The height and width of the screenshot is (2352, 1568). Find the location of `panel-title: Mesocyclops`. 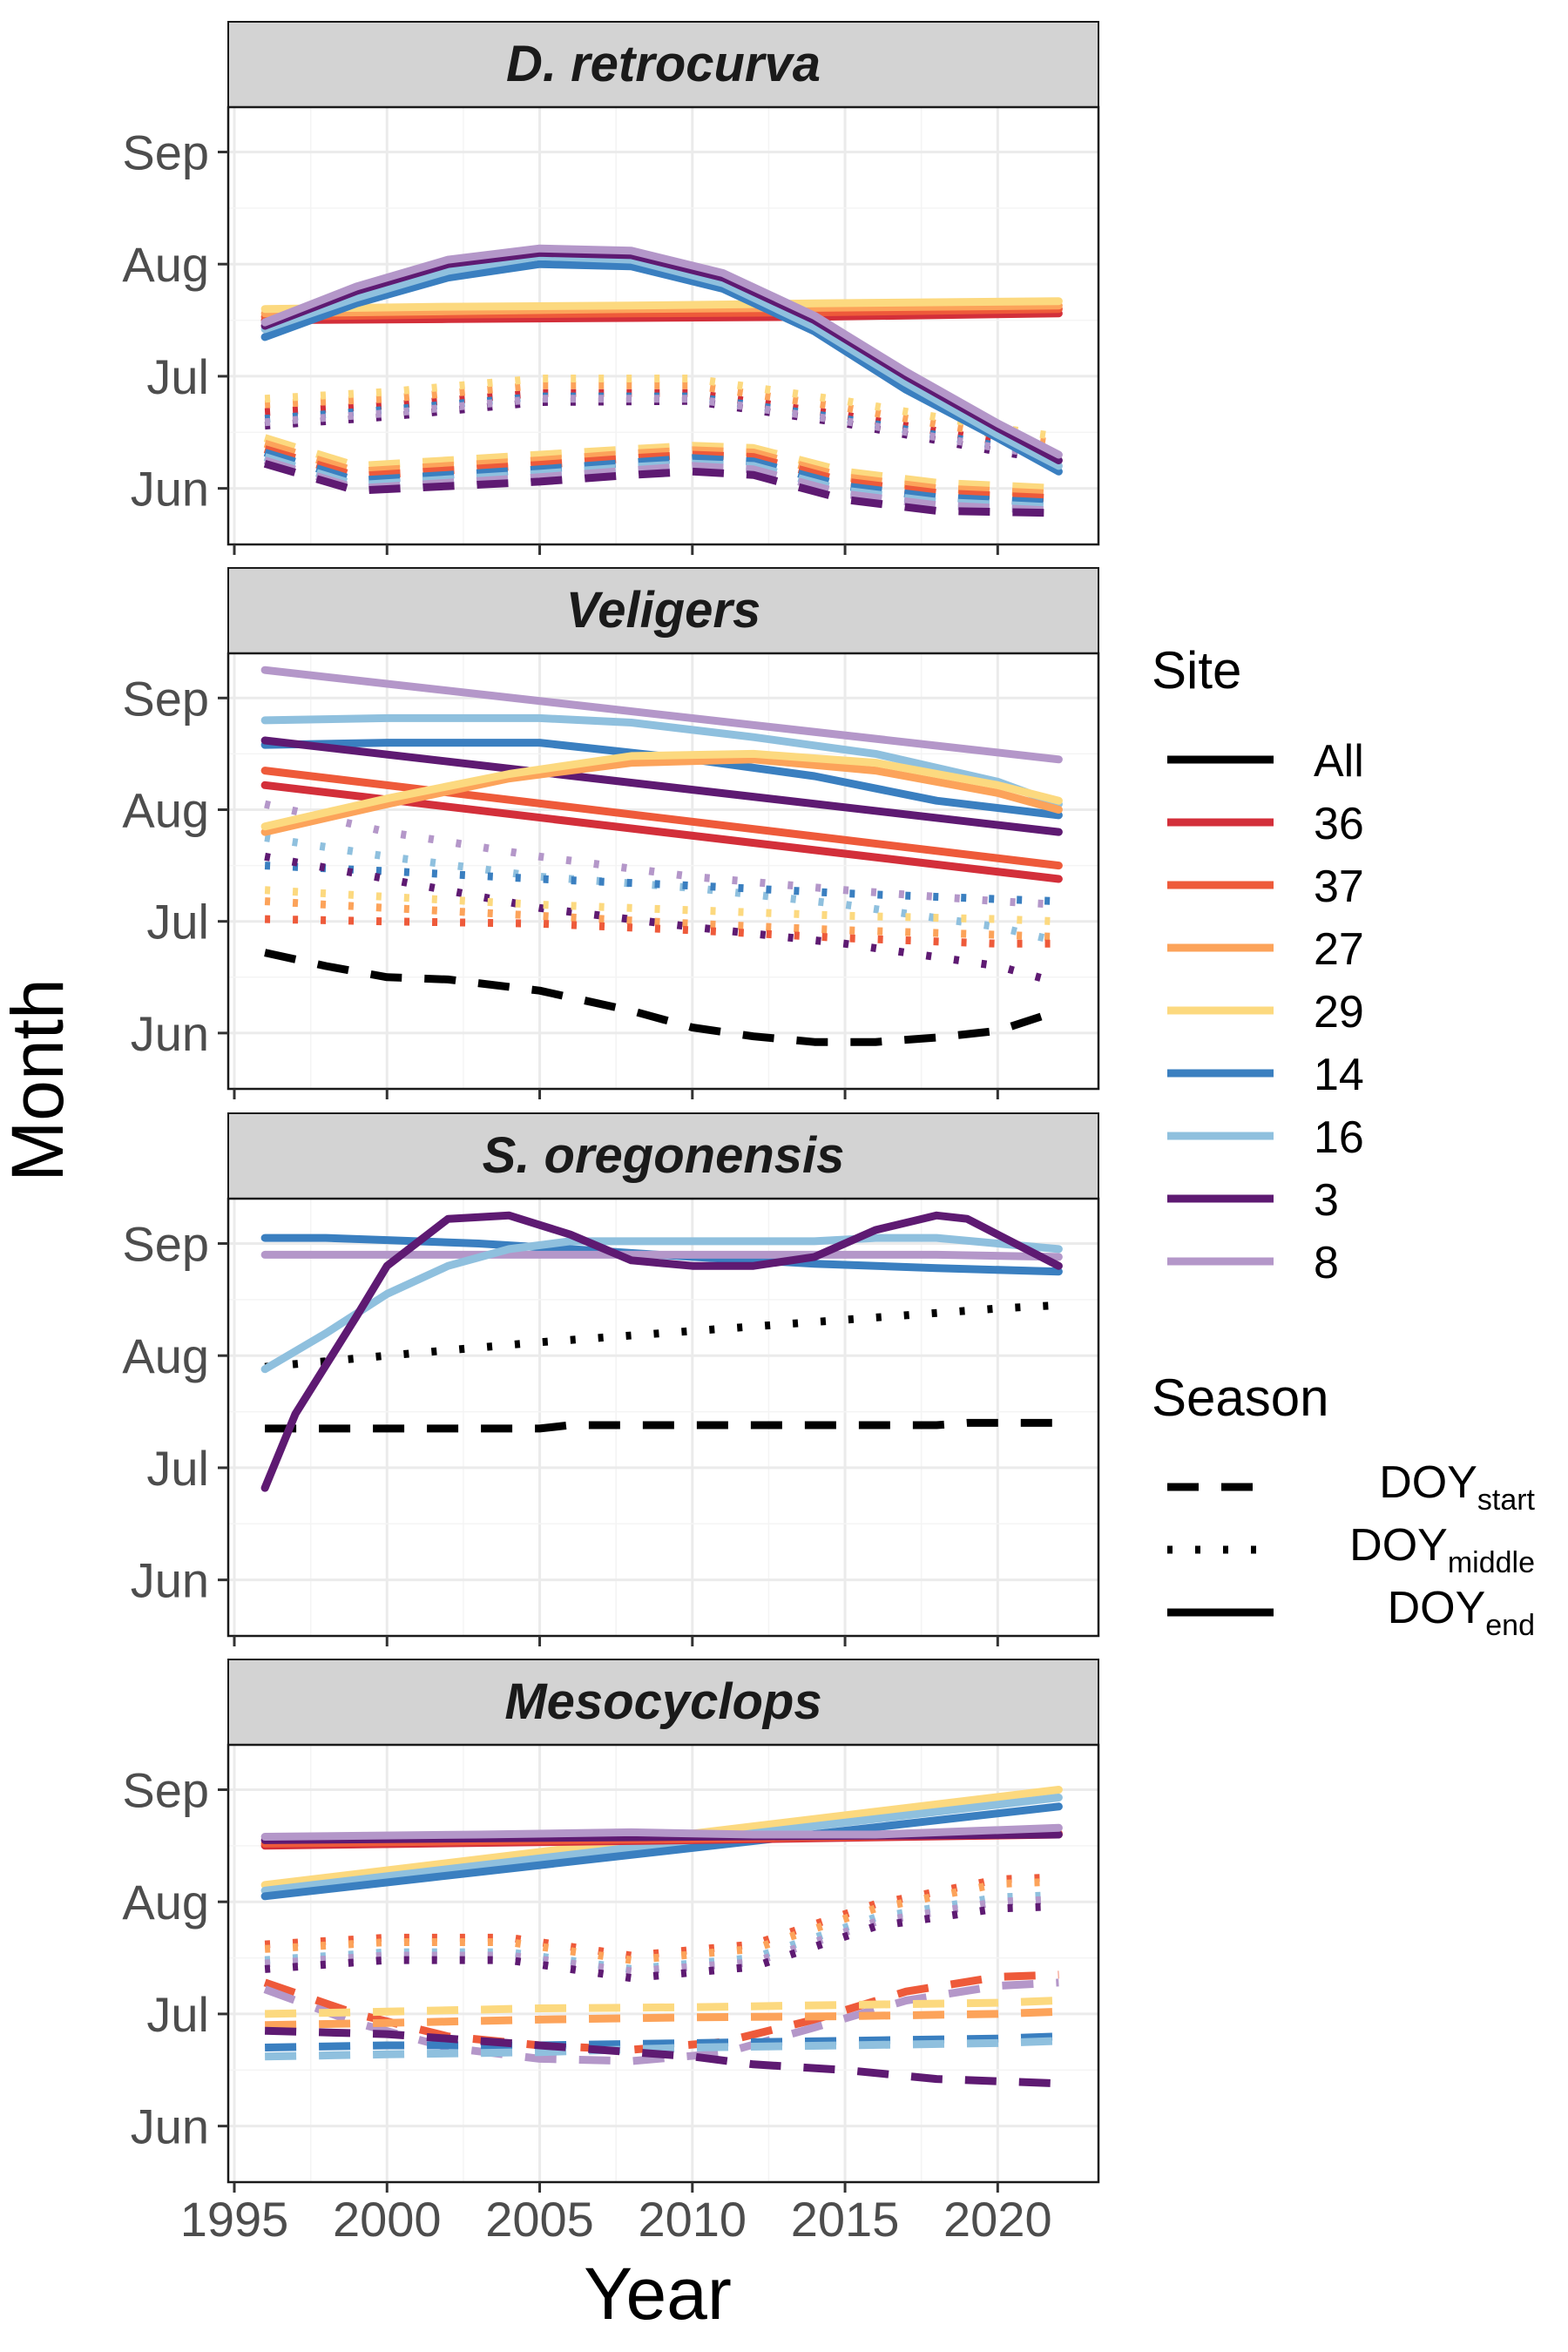

panel-title: Mesocyclops is located at coordinates (662, 1702).